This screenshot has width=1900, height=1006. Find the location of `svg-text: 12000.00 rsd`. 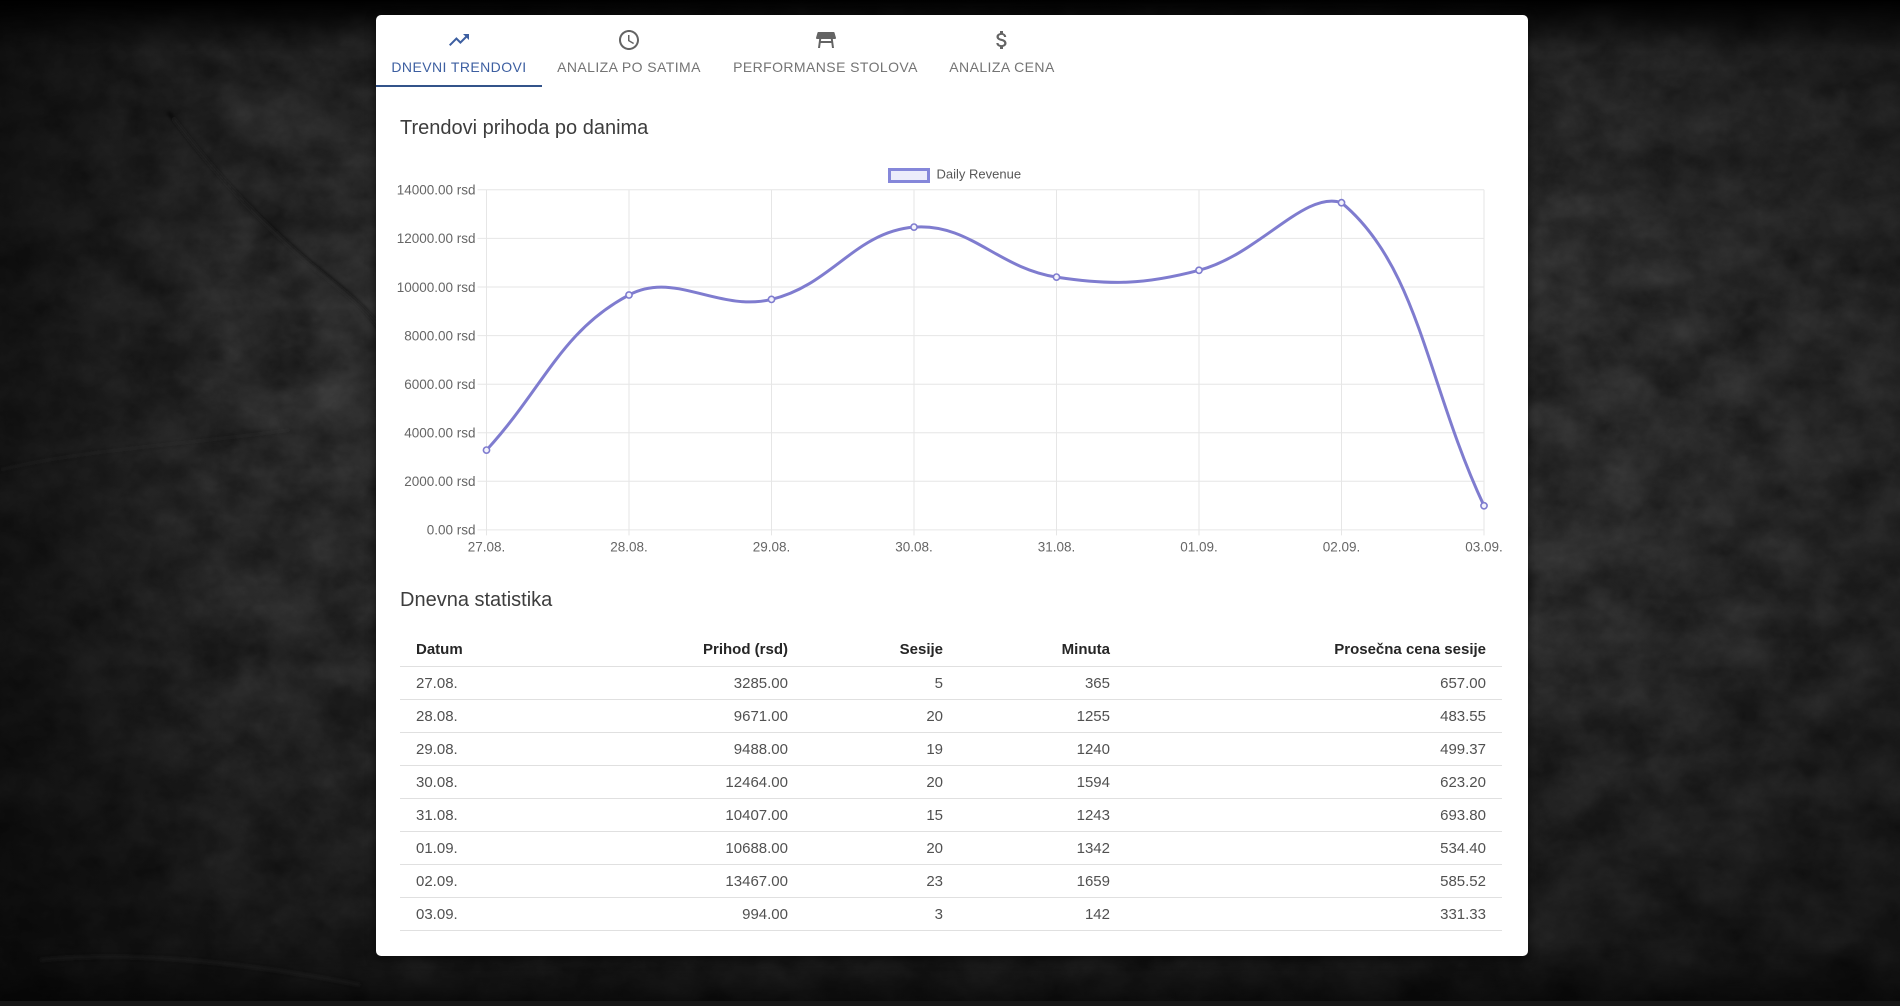

svg-text: 12000.00 rsd is located at coordinates (436, 238).